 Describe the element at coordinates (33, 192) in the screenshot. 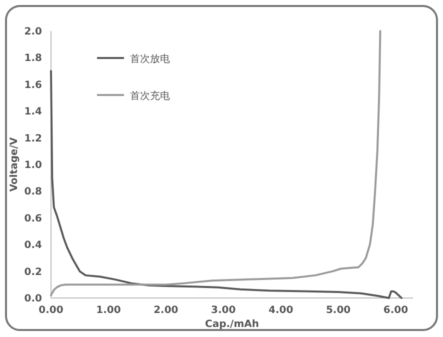

I see `y-tick-label: 0.8` at that location.